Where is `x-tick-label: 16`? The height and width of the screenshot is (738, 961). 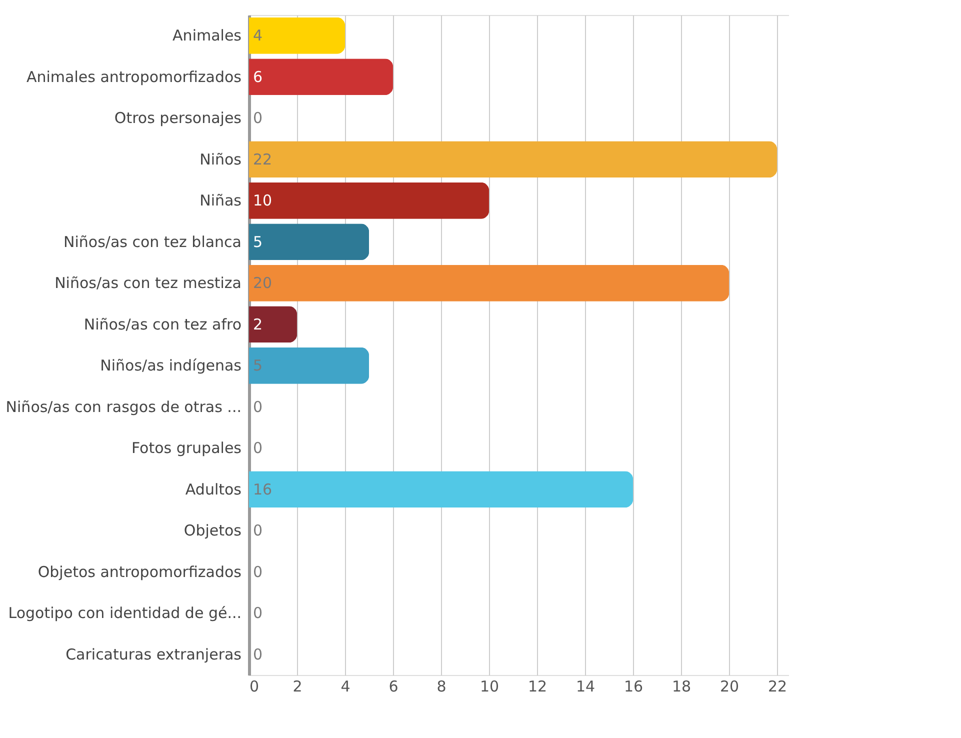 x-tick-label: 16 is located at coordinates (634, 687).